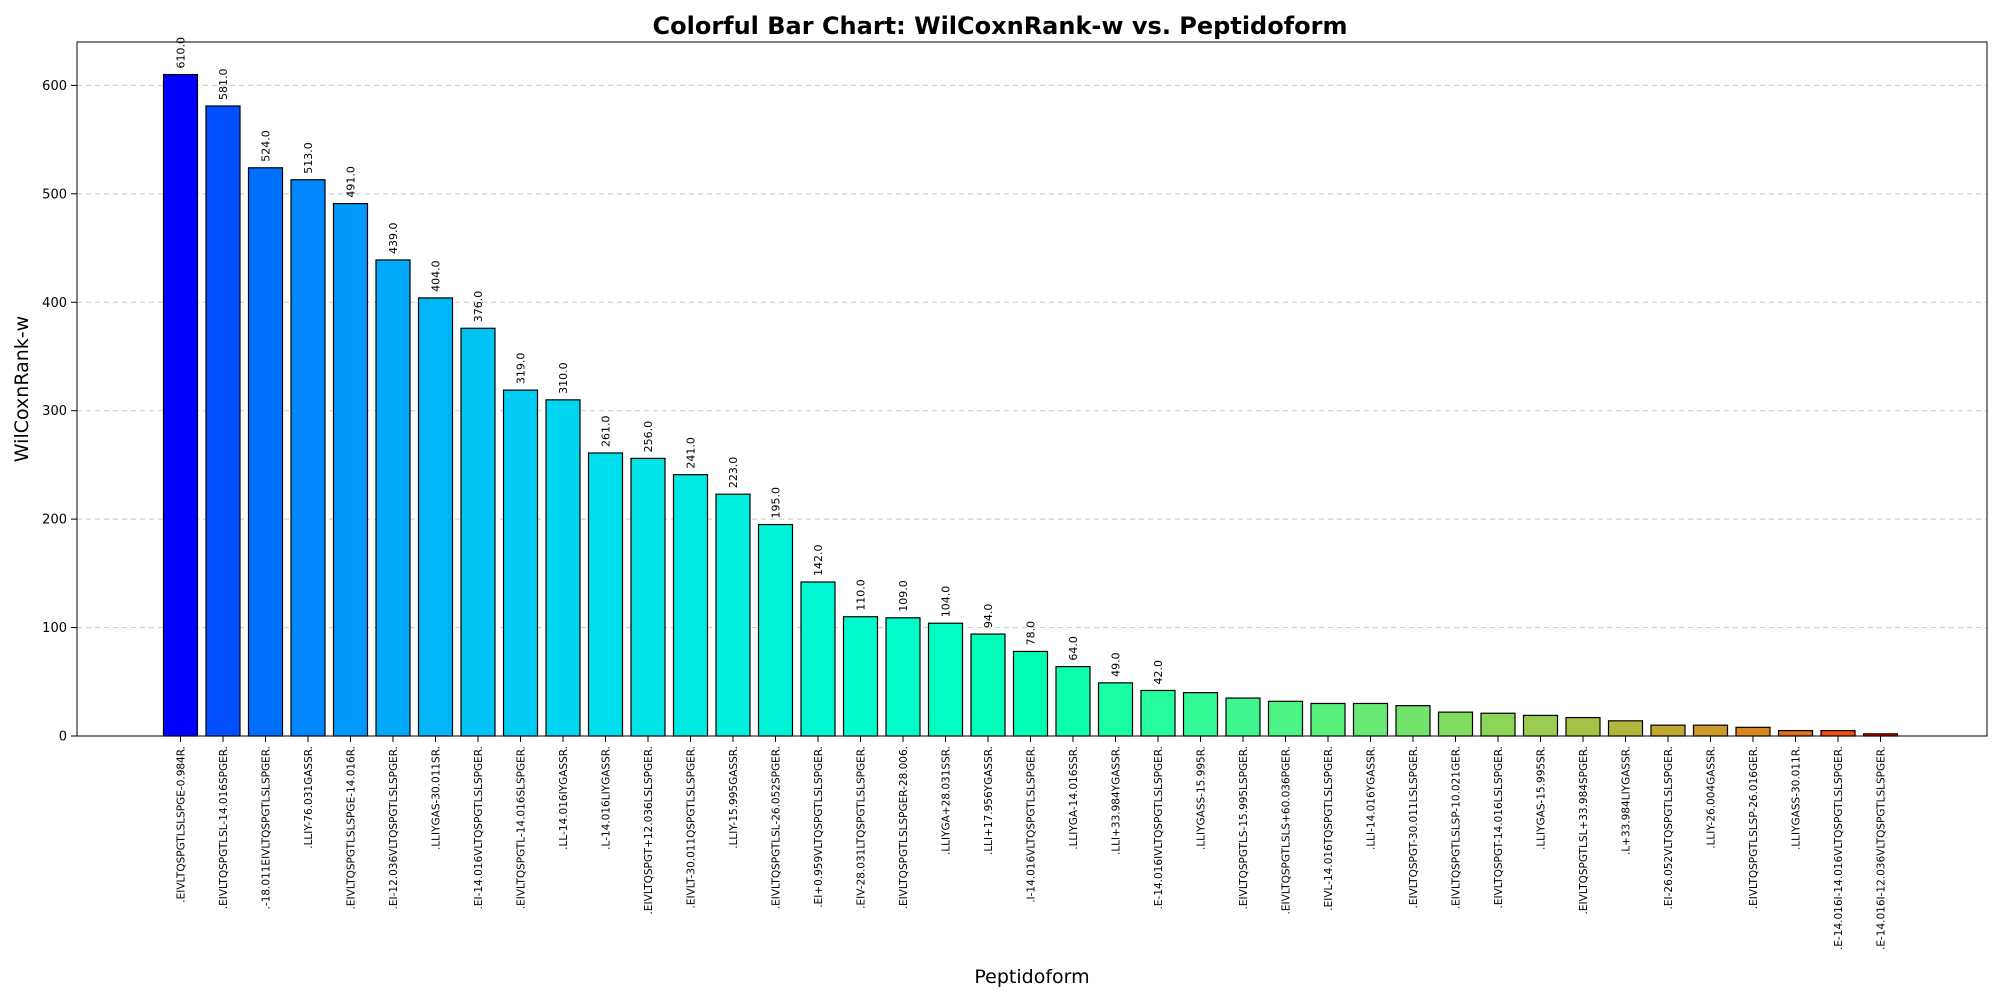  I want to click on x-tick-label: .LLIYGA+28.031SSR., so click(947, 800).